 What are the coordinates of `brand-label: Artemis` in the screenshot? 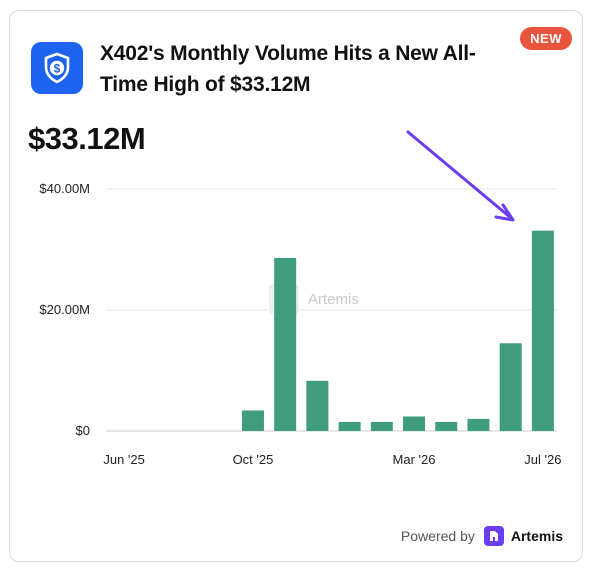 It's located at (536, 536).